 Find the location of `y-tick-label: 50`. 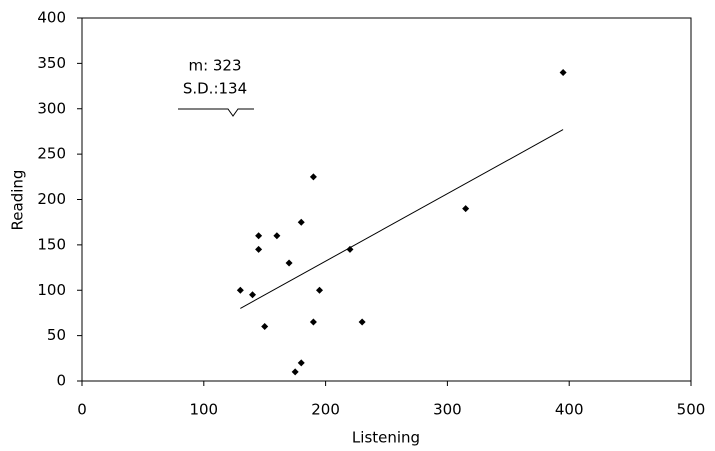

y-tick-label: 50 is located at coordinates (56, 335).